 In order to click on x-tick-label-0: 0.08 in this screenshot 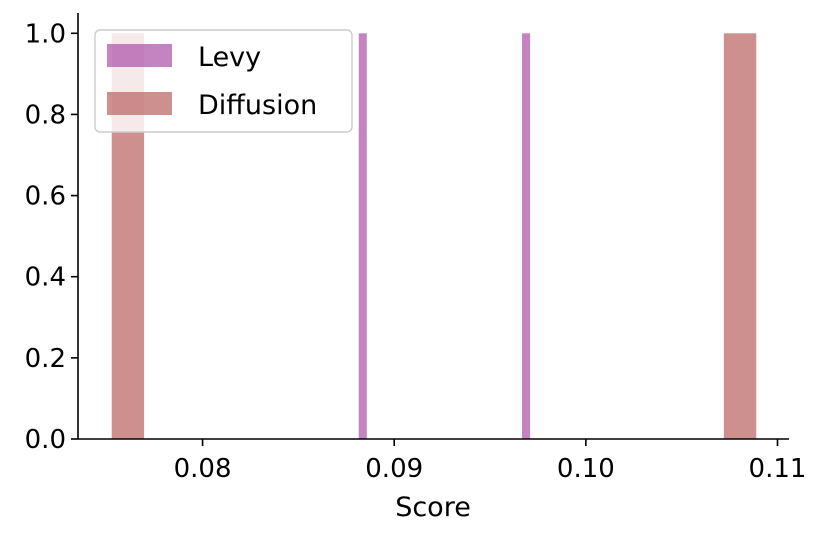, I will do `click(203, 469)`.